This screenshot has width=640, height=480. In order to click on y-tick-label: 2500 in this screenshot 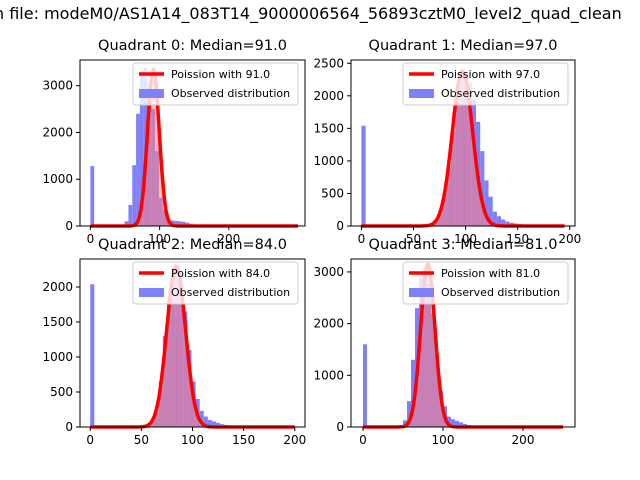, I will do `click(328, 63)`.